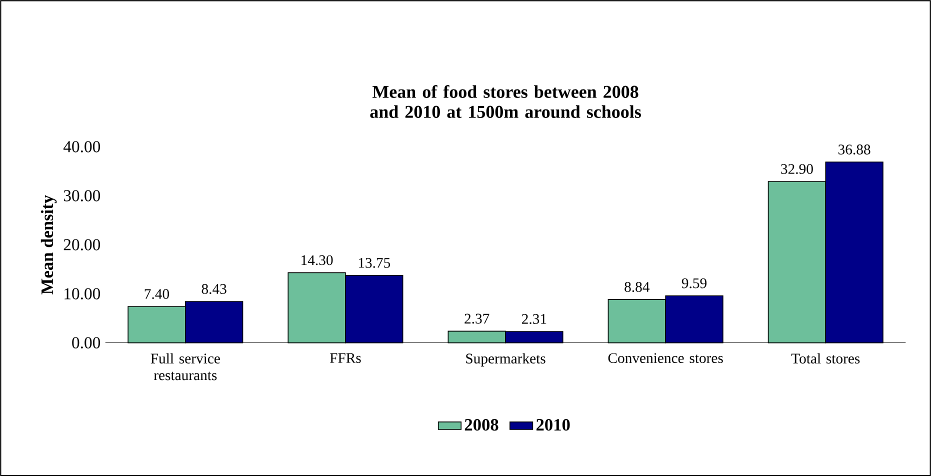 The width and height of the screenshot is (931, 476). I want to click on data-label: 14.30, so click(317, 260).